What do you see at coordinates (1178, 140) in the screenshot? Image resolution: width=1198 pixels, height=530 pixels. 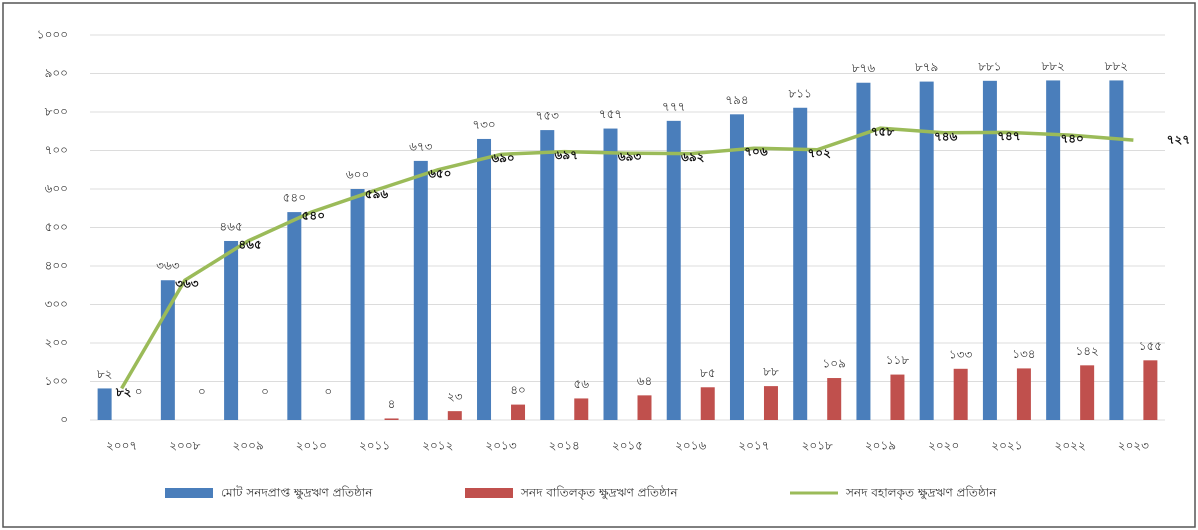 I see `data-label: ৭২৭` at bounding box center [1178, 140].